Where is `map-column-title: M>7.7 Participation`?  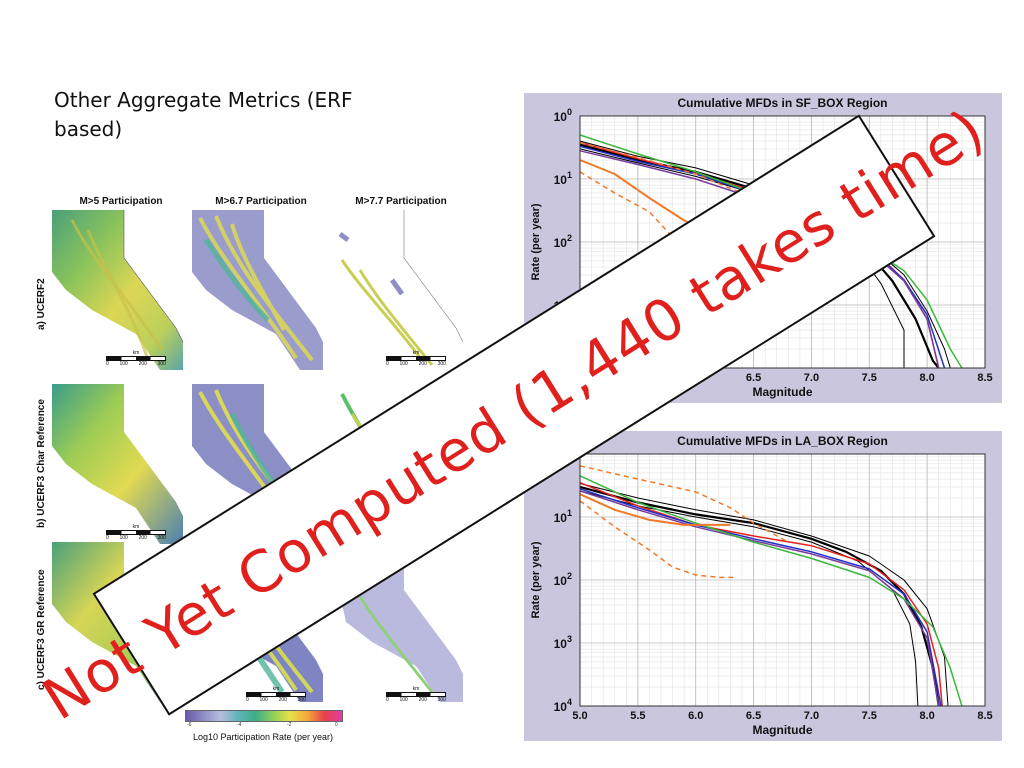
map-column-title: M>7.7 Participation is located at coordinates (401, 201).